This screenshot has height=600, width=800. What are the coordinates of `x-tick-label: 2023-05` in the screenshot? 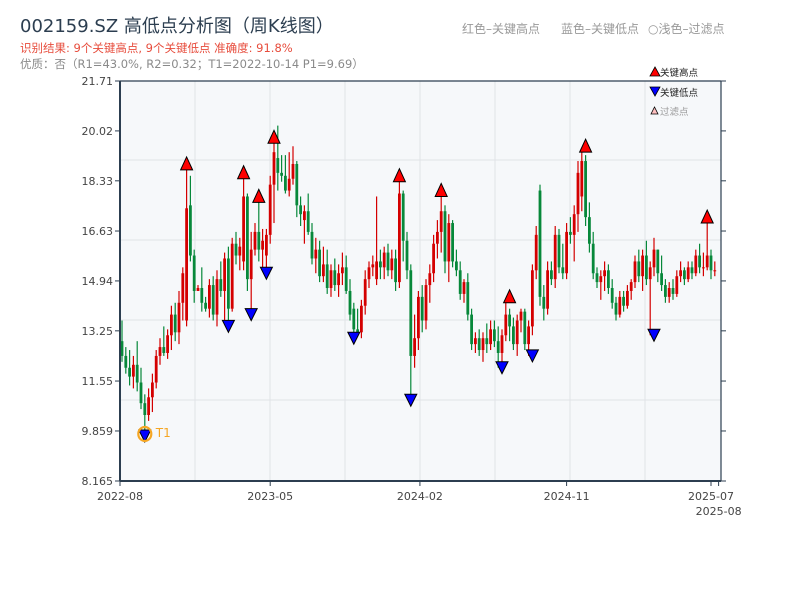 It's located at (270, 496).